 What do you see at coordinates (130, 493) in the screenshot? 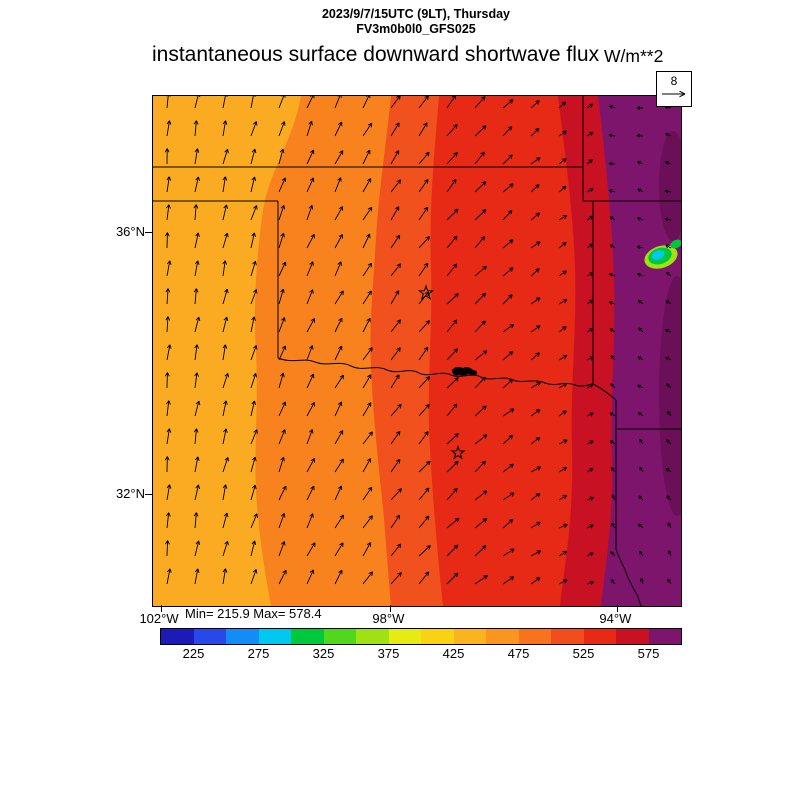
I see `lat-tick-label: 32°N` at bounding box center [130, 493].